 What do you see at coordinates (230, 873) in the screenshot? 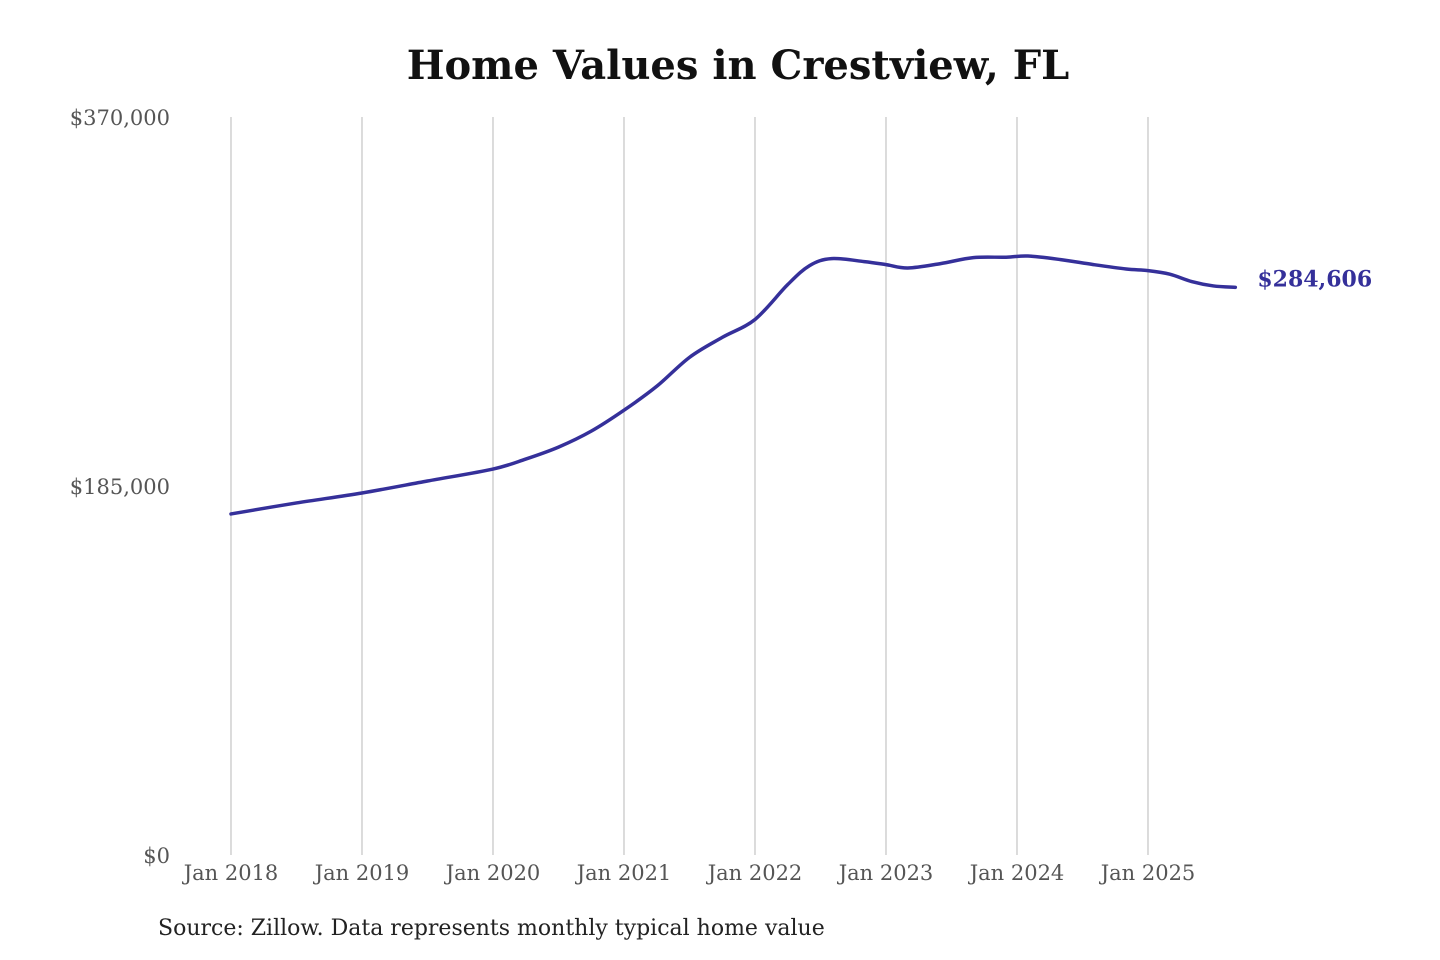
I see `x-tick-label: Jan 2018` at bounding box center [230, 873].